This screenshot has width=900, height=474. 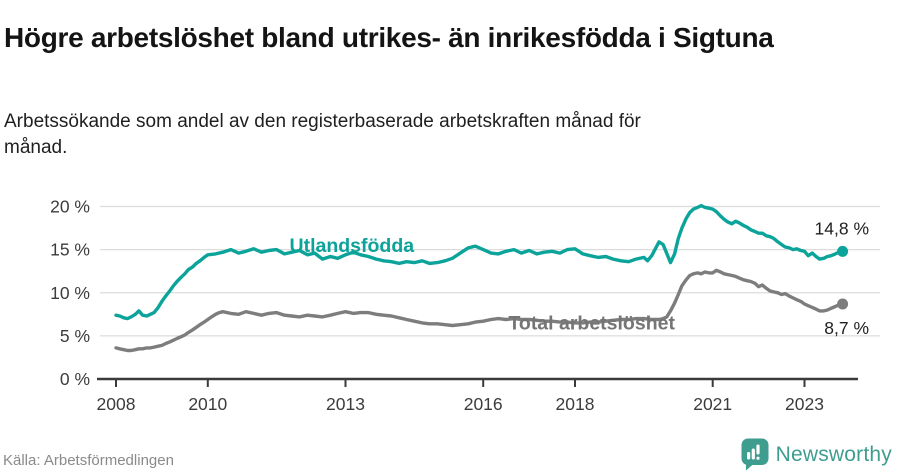 I want to click on series-end-dot-total, so click(x=843, y=304).